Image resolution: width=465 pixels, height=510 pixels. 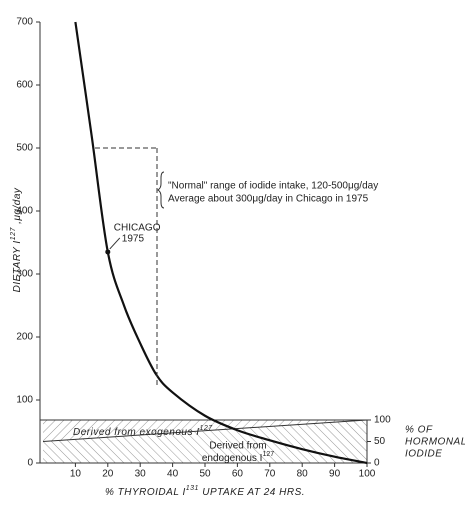 I want to click on y-tick-label: 500, so click(x=24, y=148).